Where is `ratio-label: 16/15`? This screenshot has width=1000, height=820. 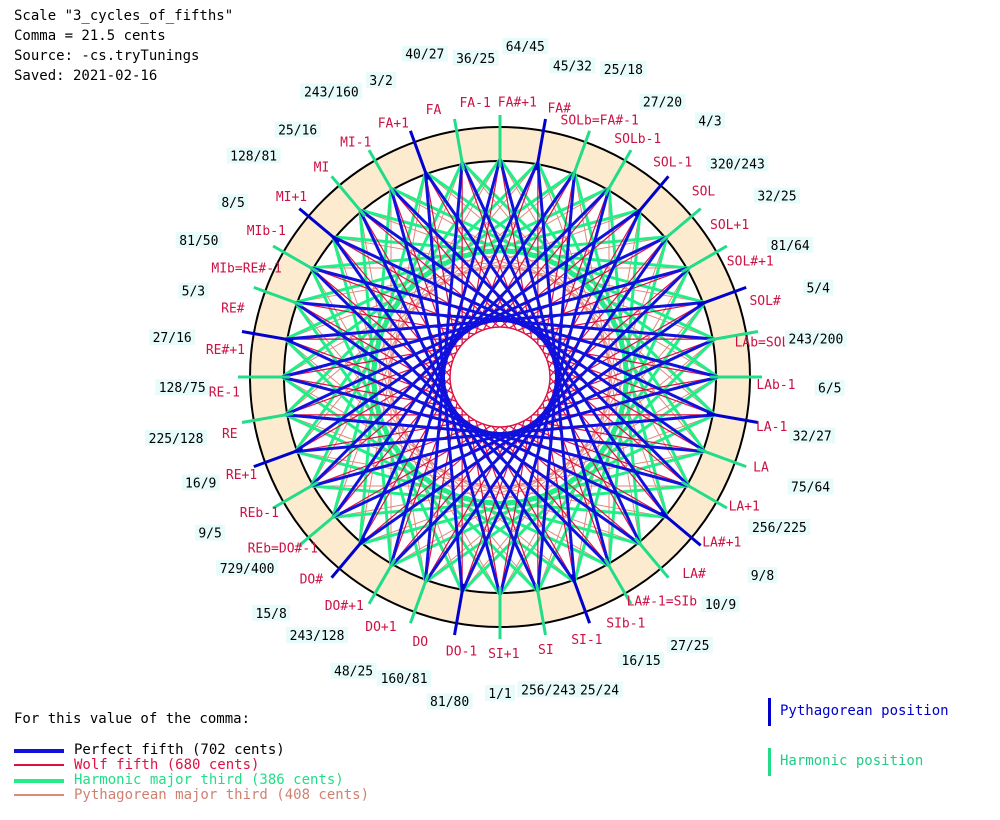 ratio-label: 16/15 is located at coordinates (641, 661).